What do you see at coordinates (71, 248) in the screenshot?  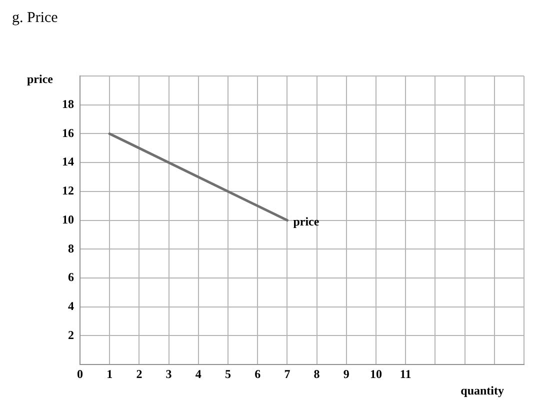 I see `y-tick-label: 8` at bounding box center [71, 248].